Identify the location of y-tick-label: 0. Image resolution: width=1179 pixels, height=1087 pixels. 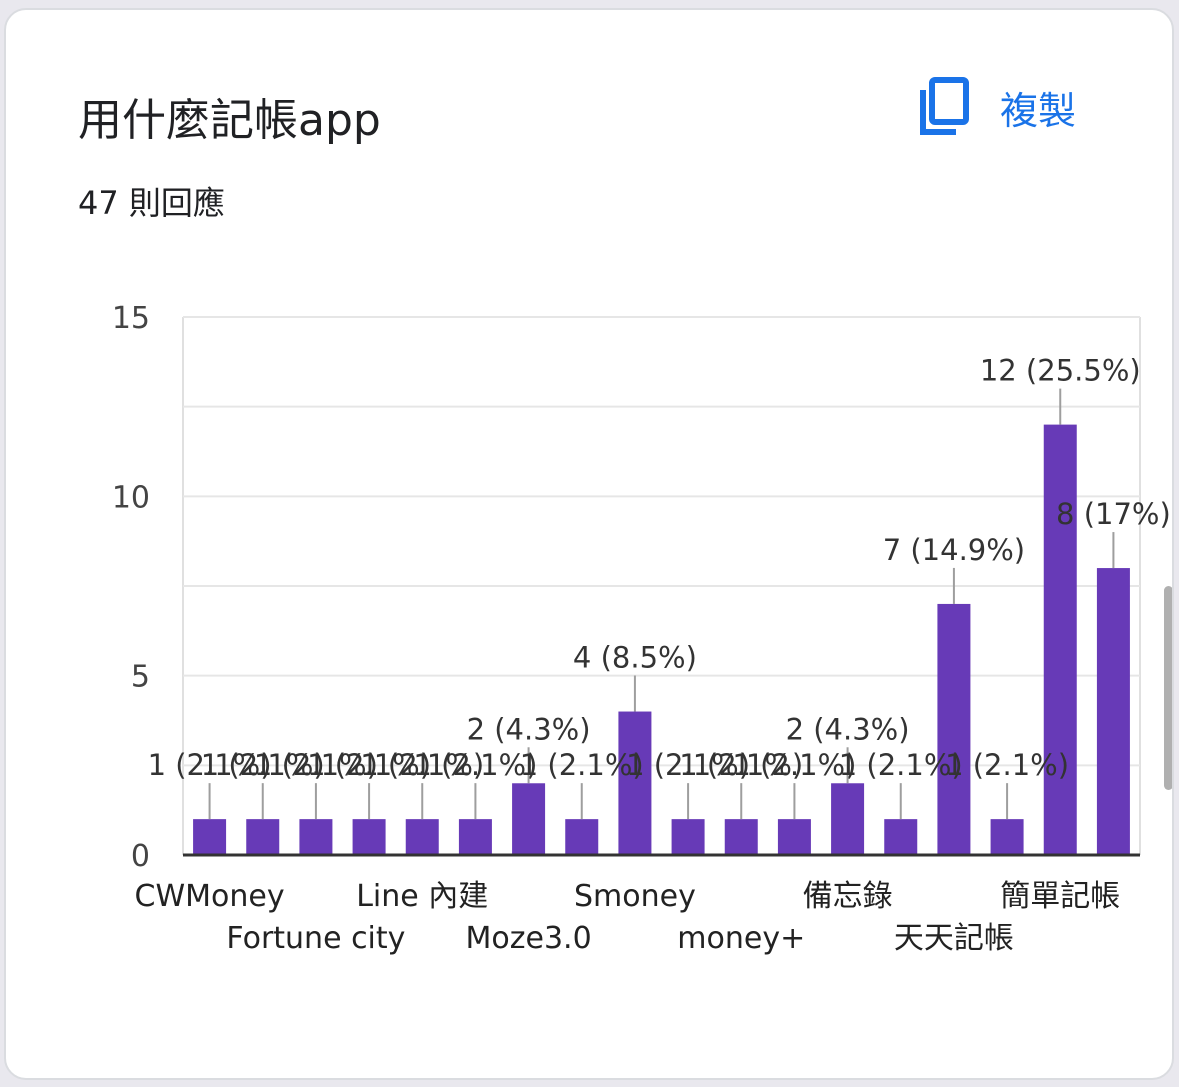
(140, 856).